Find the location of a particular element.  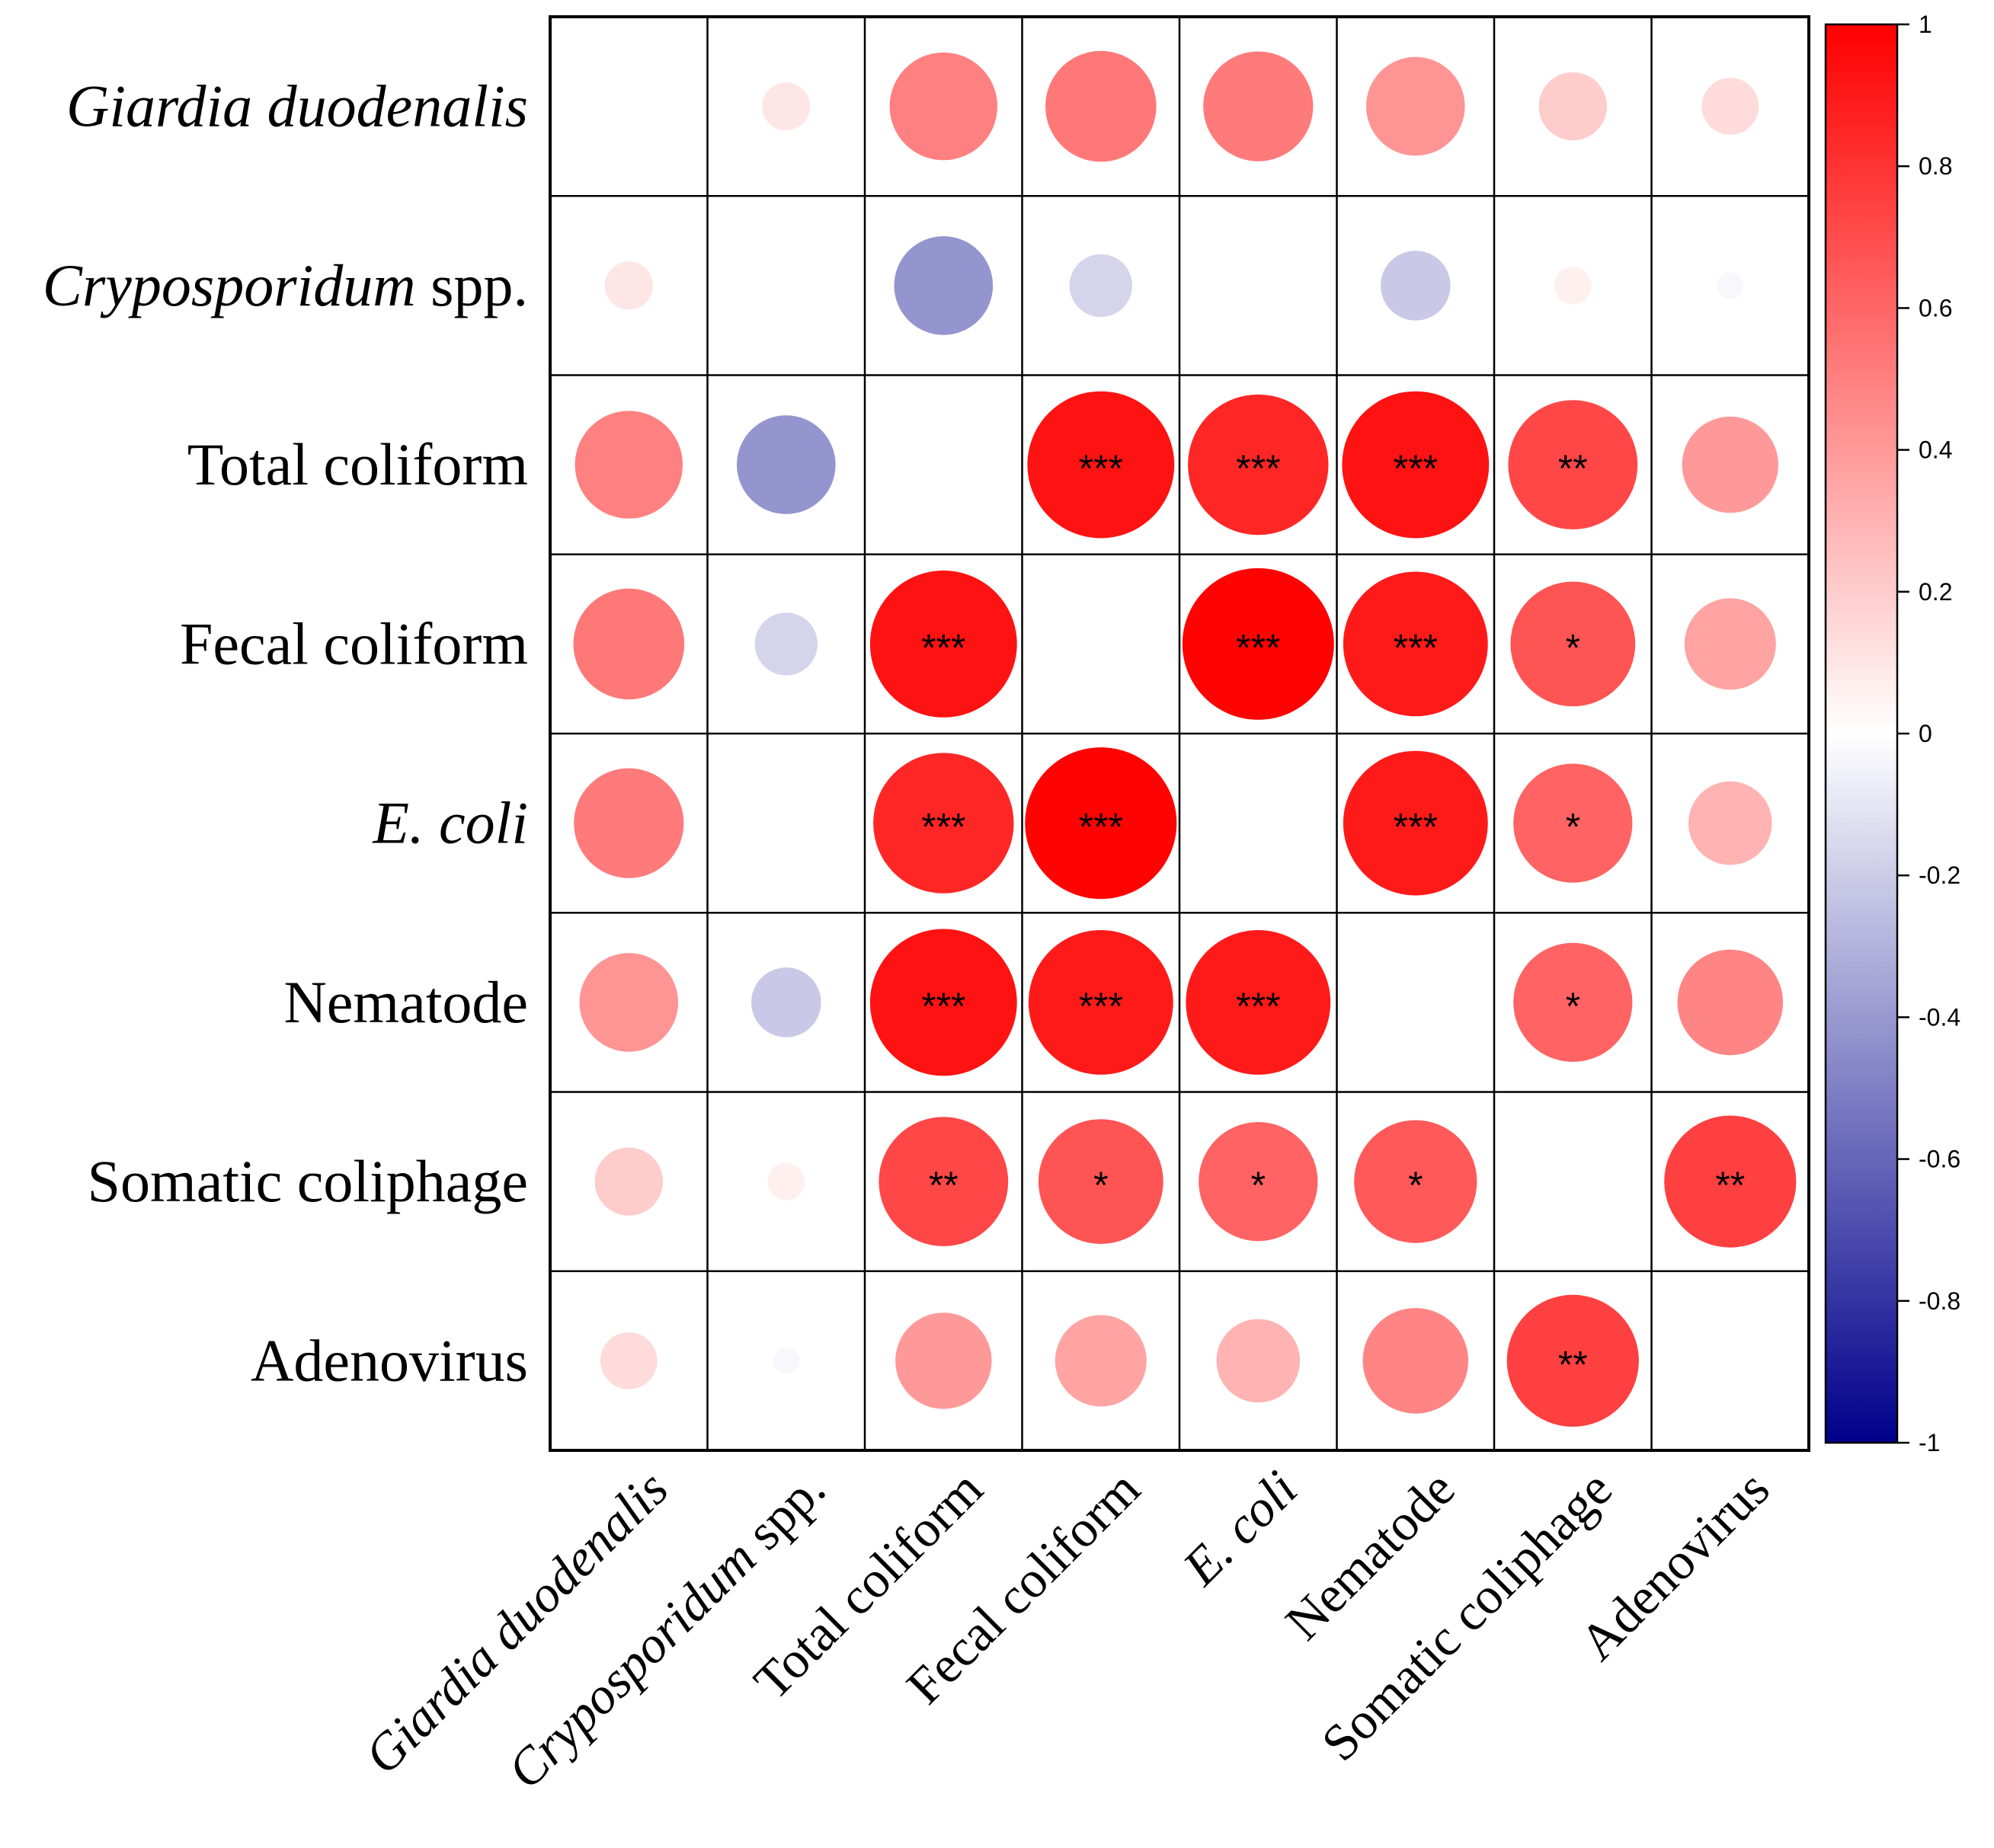

corr-circle-e-coli-adenovirus is located at coordinates (1730, 823).